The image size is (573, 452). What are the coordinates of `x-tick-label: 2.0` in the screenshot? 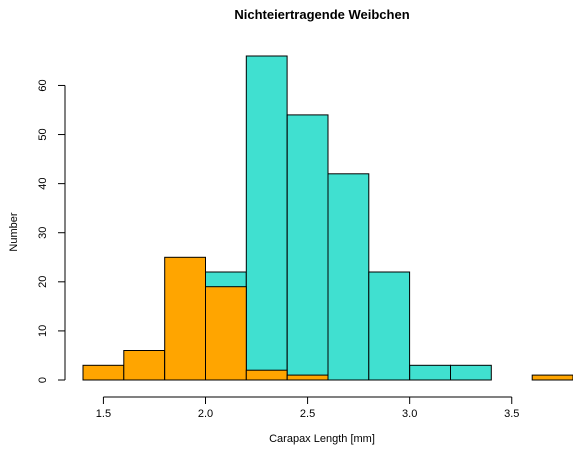 It's located at (205, 414).